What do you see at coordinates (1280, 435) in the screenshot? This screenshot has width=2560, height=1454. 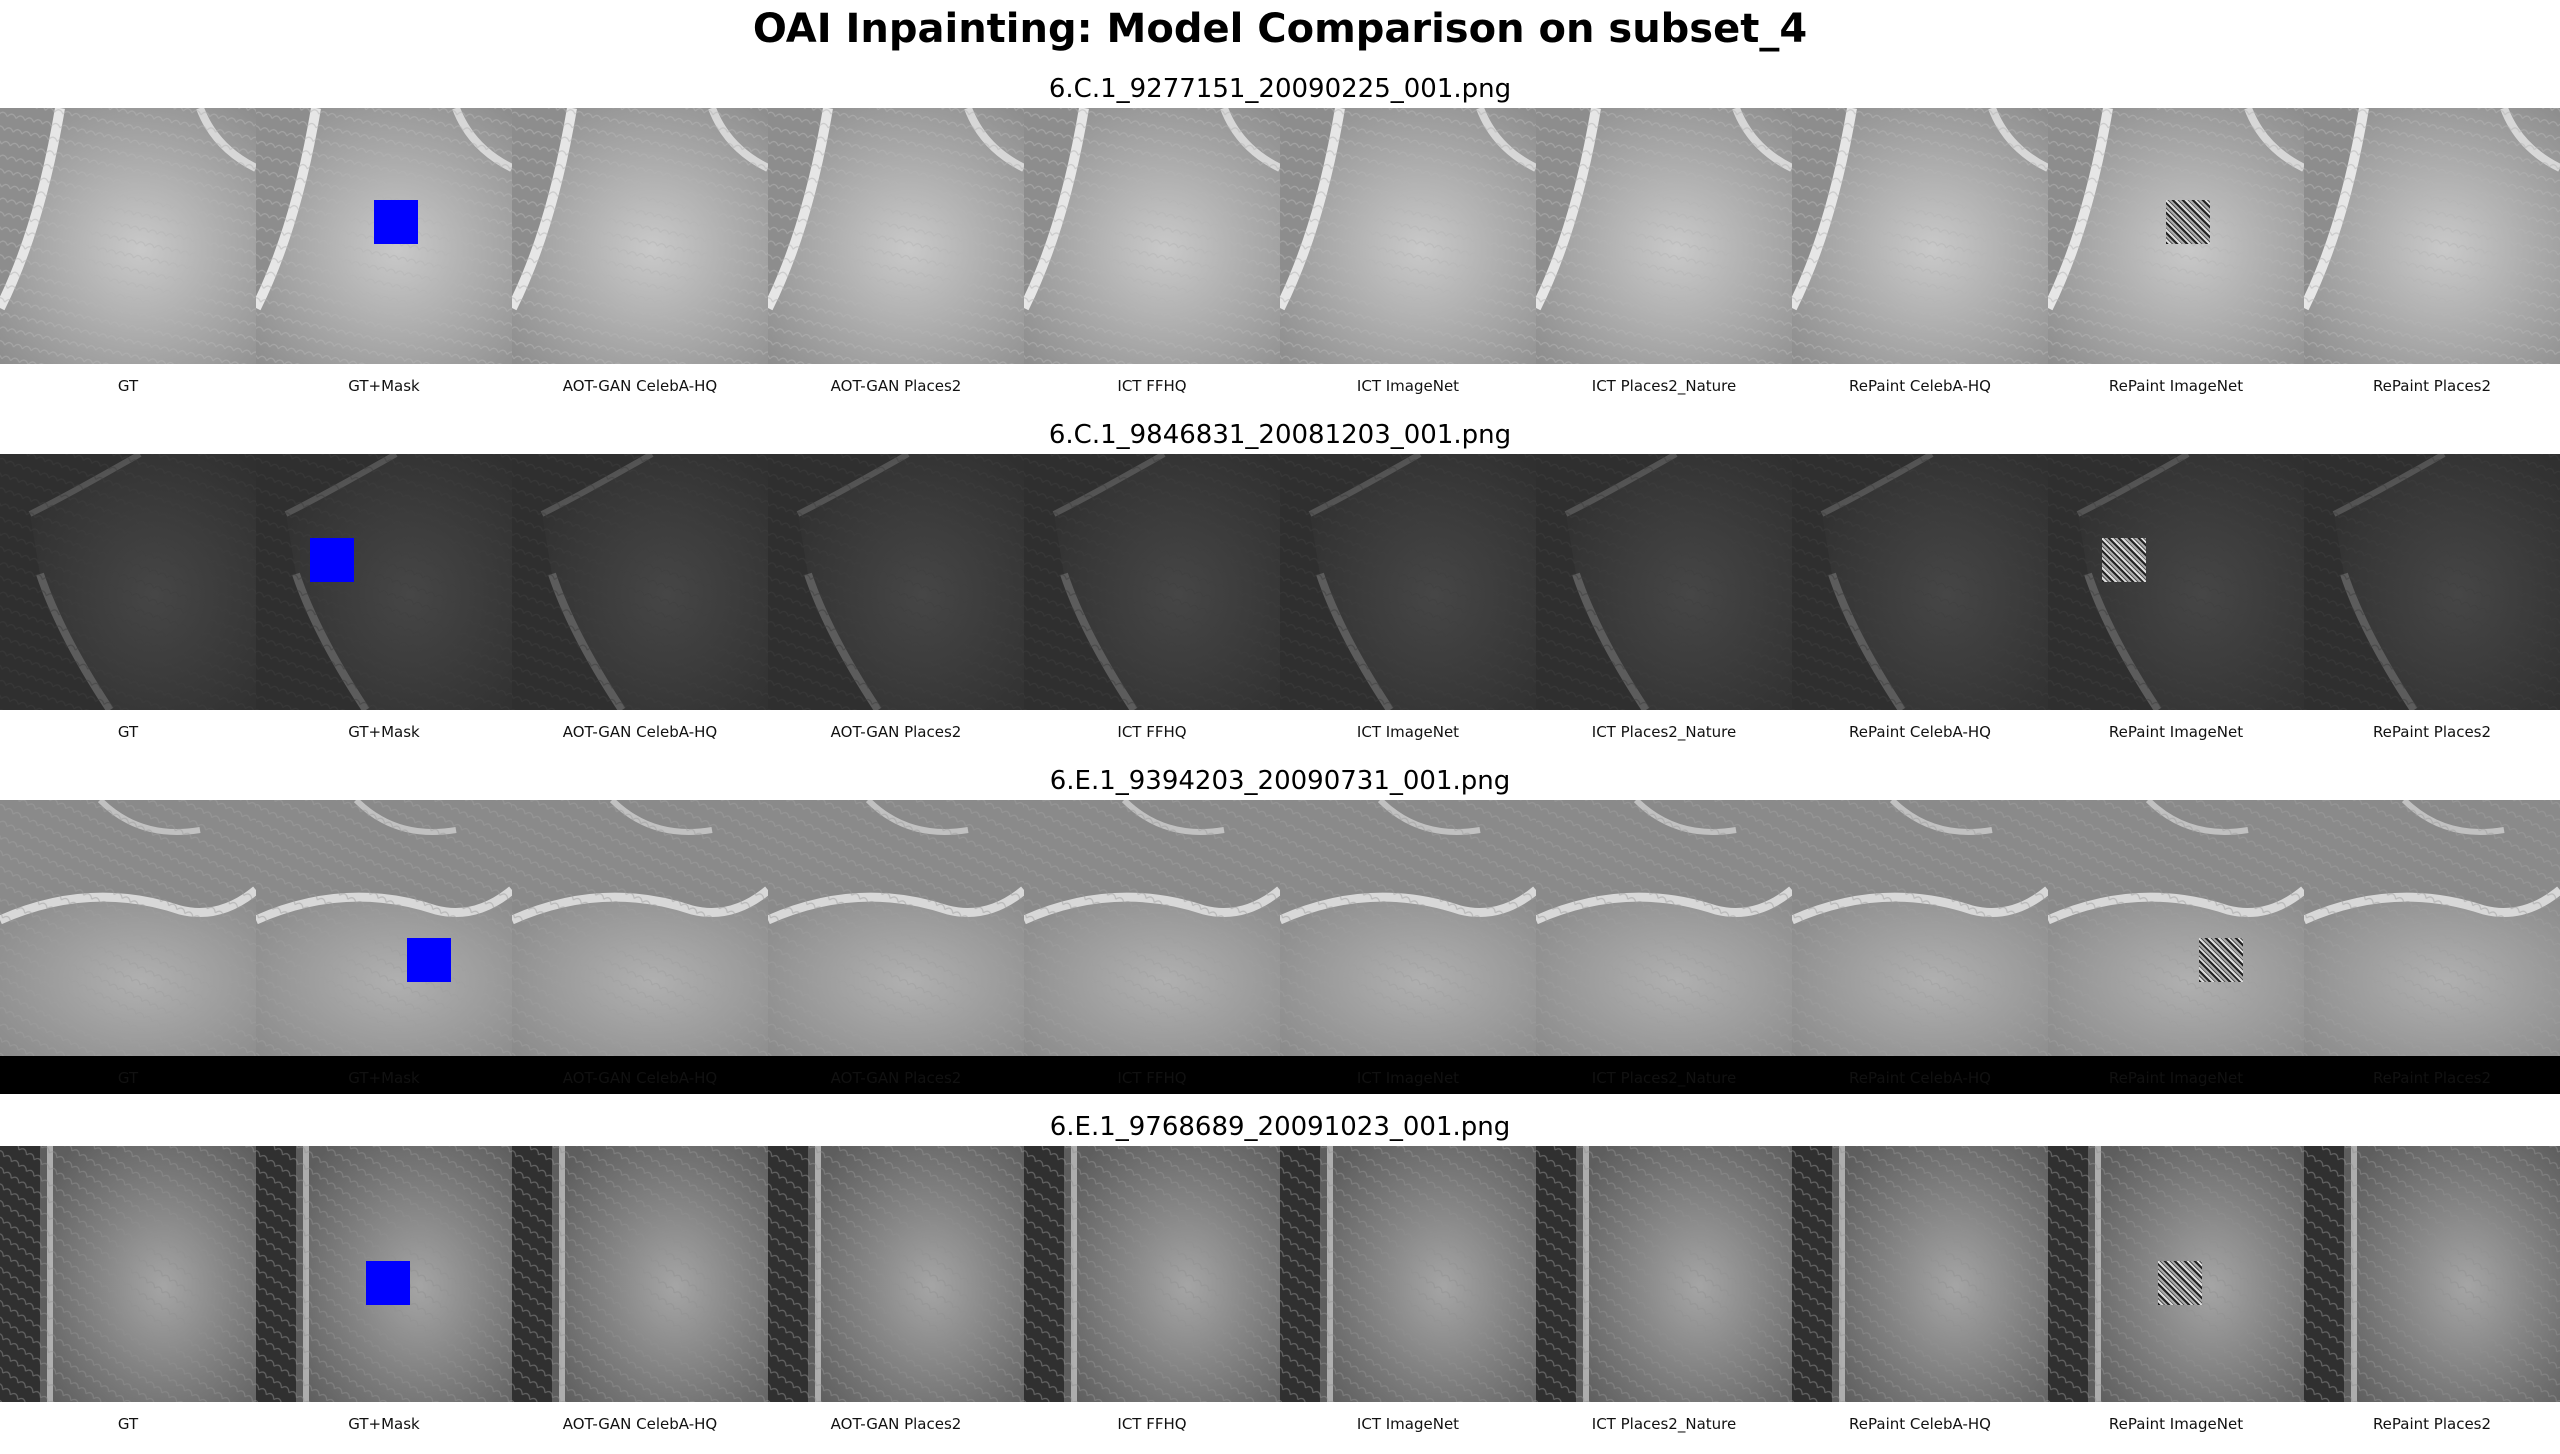 I see `row-filename: 6.C.1_9846831_20081203_001.png` at bounding box center [1280, 435].